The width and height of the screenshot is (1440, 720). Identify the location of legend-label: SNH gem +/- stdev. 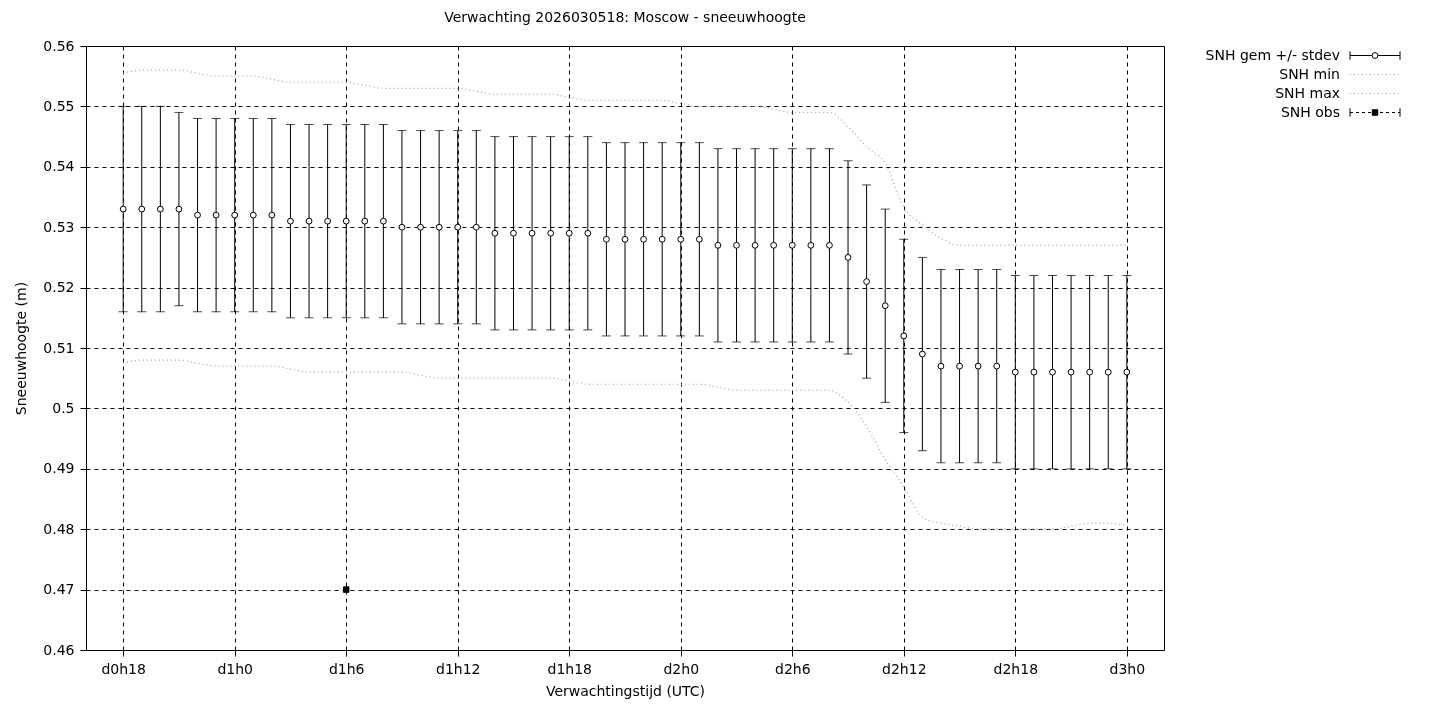
(1272, 54).